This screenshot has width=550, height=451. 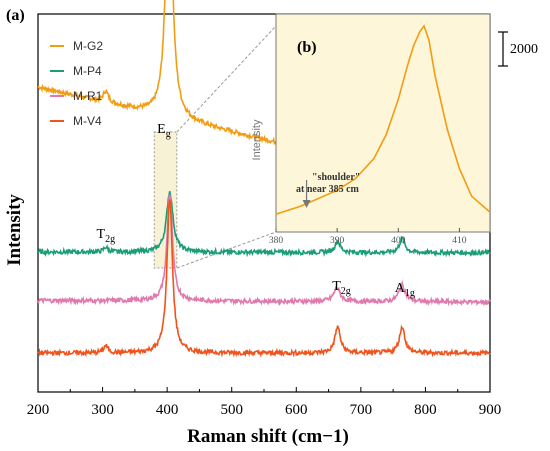 I want to click on legend-label: M-G2, so click(x=88, y=46).